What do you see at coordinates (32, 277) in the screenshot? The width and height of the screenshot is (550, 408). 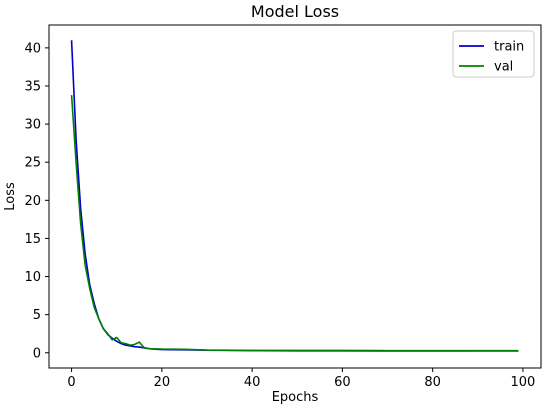 I see `y-tick-label: 10` at bounding box center [32, 277].